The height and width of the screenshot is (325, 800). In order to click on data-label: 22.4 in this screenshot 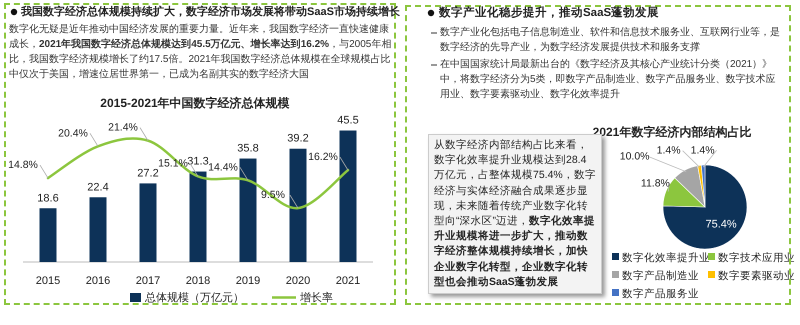, I will do `click(98, 187)`.